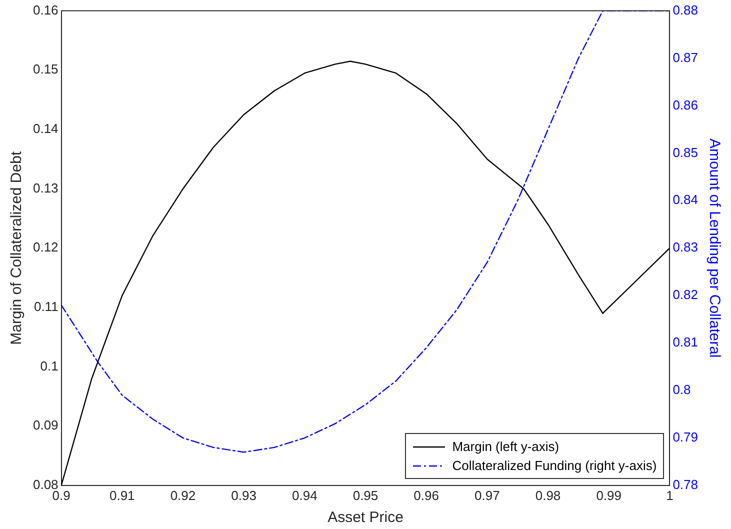 This screenshot has height=529, width=731. I want to click on y-axis-title: Margin of Collateralized Debt, so click(17, 247).